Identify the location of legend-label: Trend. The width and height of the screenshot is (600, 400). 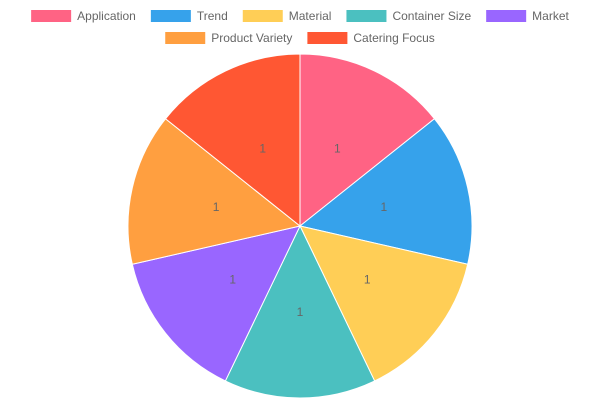
(212, 16).